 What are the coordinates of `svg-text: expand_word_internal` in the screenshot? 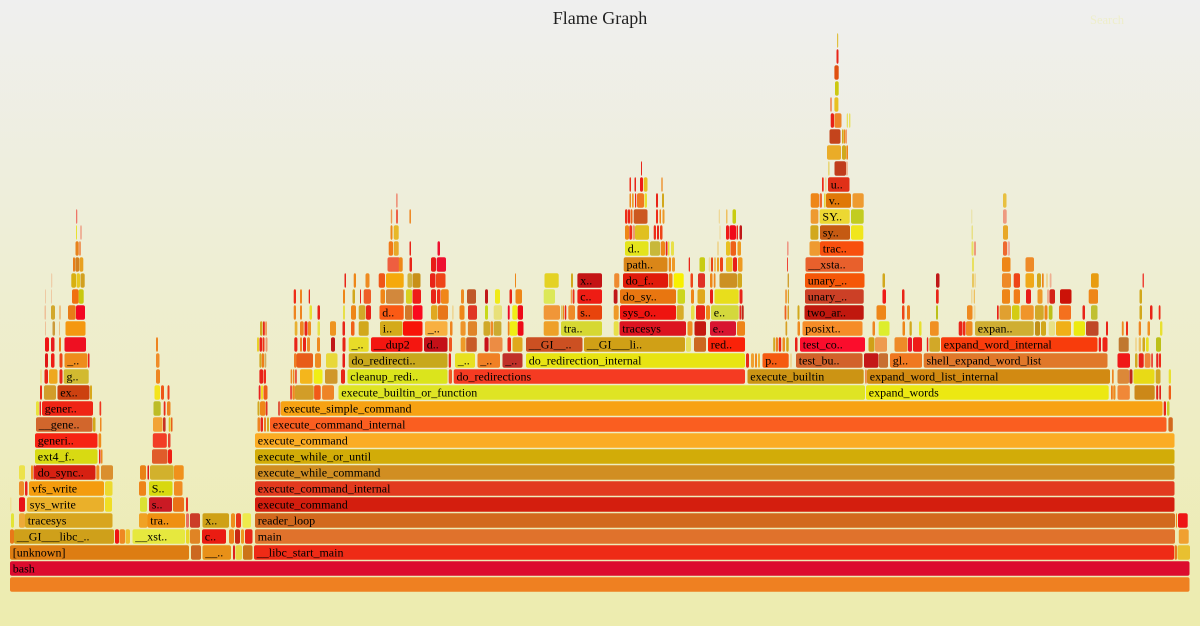 It's located at (998, 345).